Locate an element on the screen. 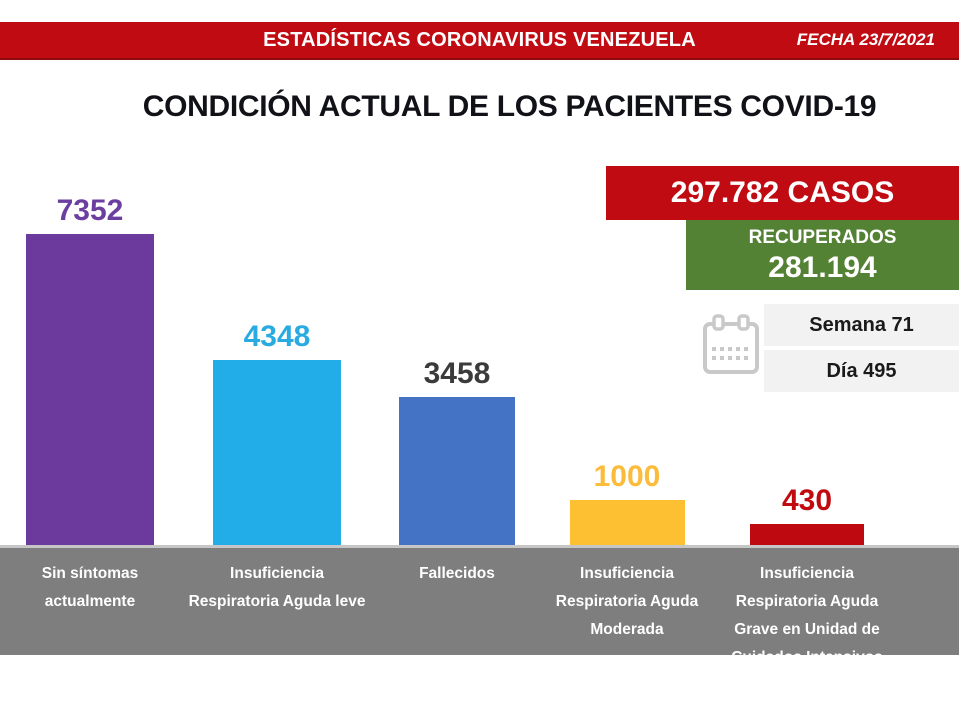 This screenshot has height=719, width=959. bar-column-ira-leve: 4348 is located at coordinates (277, 432).